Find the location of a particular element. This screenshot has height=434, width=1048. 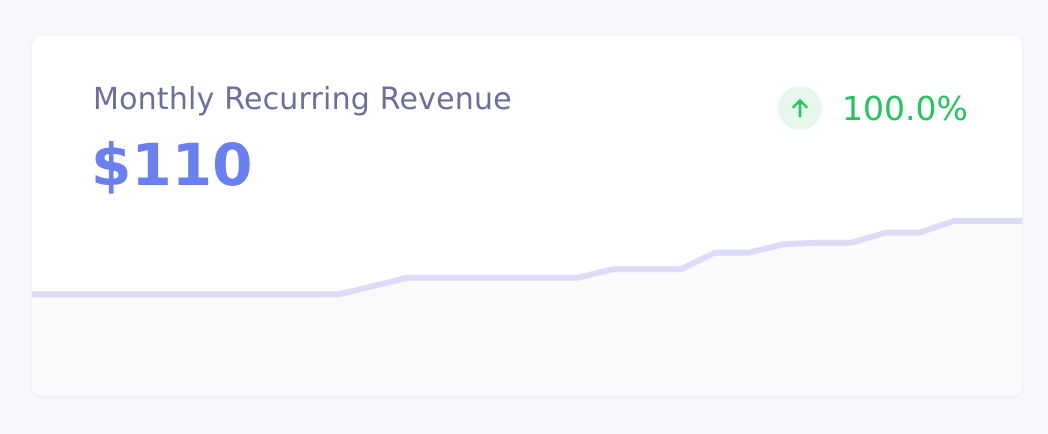

metric-title: Monthly Recurring Revenue is located at coordinates (302, 99).